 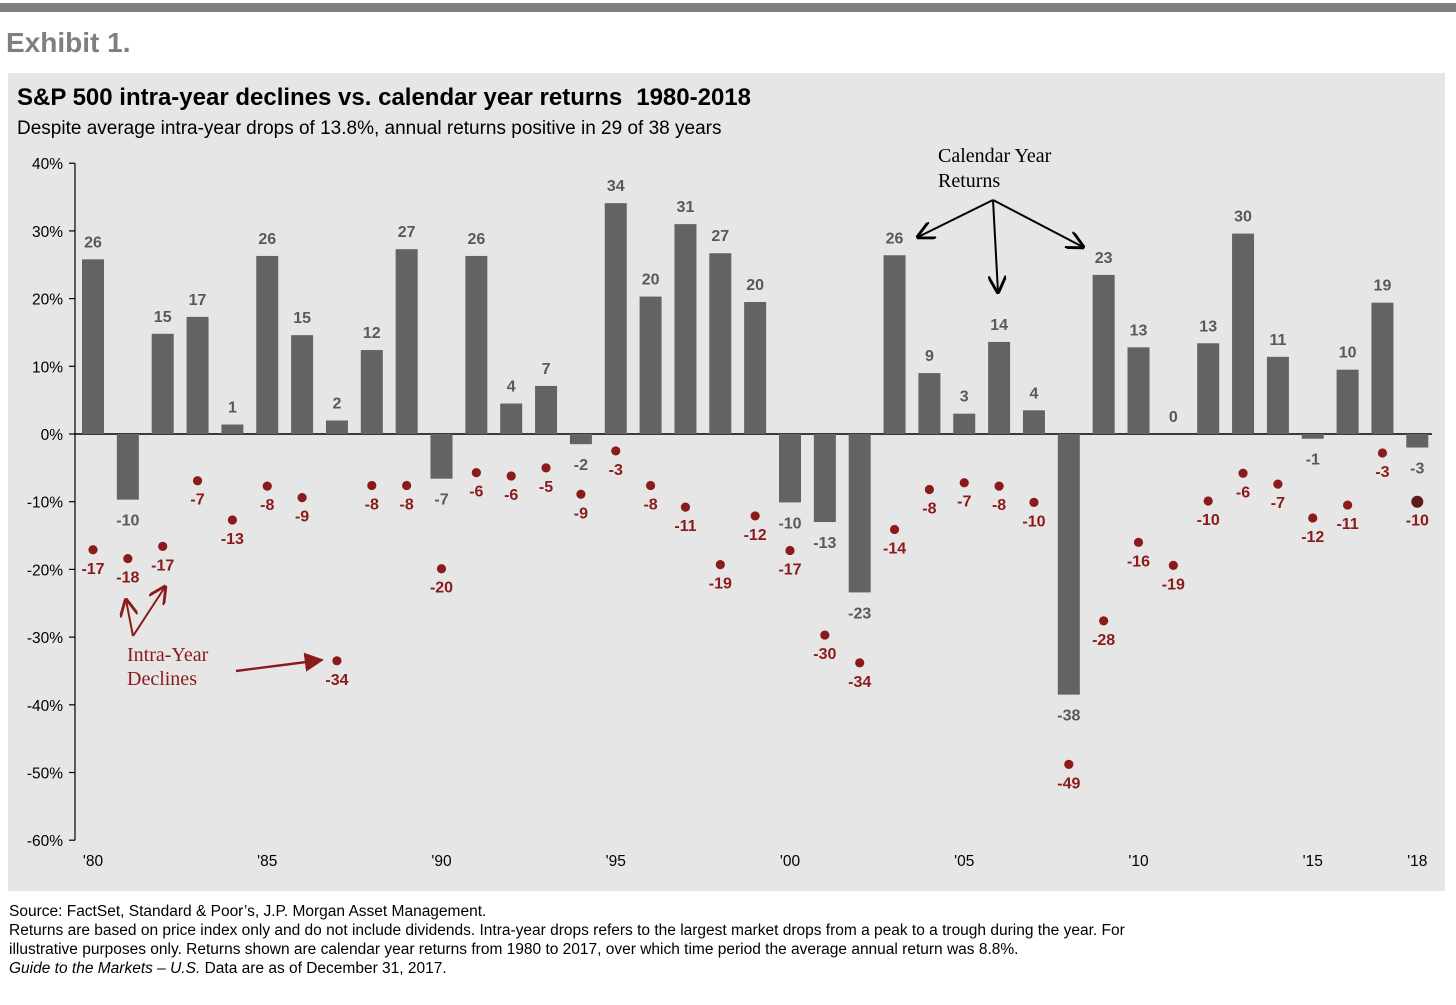 I want to click on footer-guide-title: Guide to the Markets – U.S., so click(x=105, y=968).